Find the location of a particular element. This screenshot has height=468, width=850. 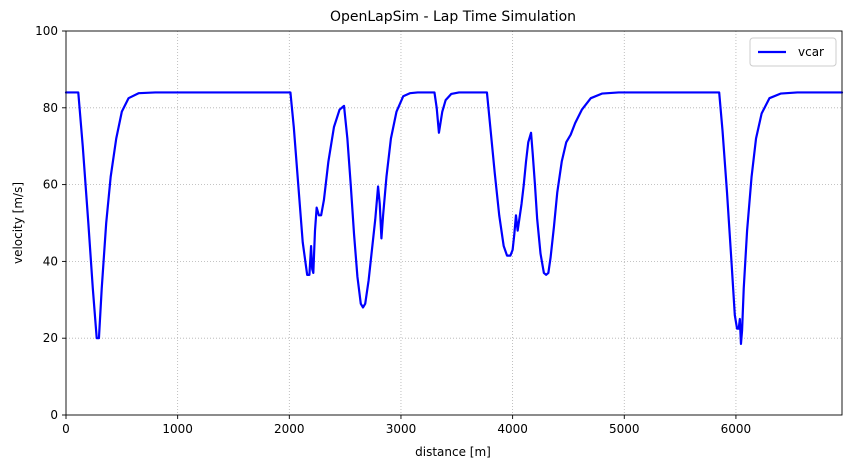

y-tick-label: 0 is located at coordinates (54, 415).